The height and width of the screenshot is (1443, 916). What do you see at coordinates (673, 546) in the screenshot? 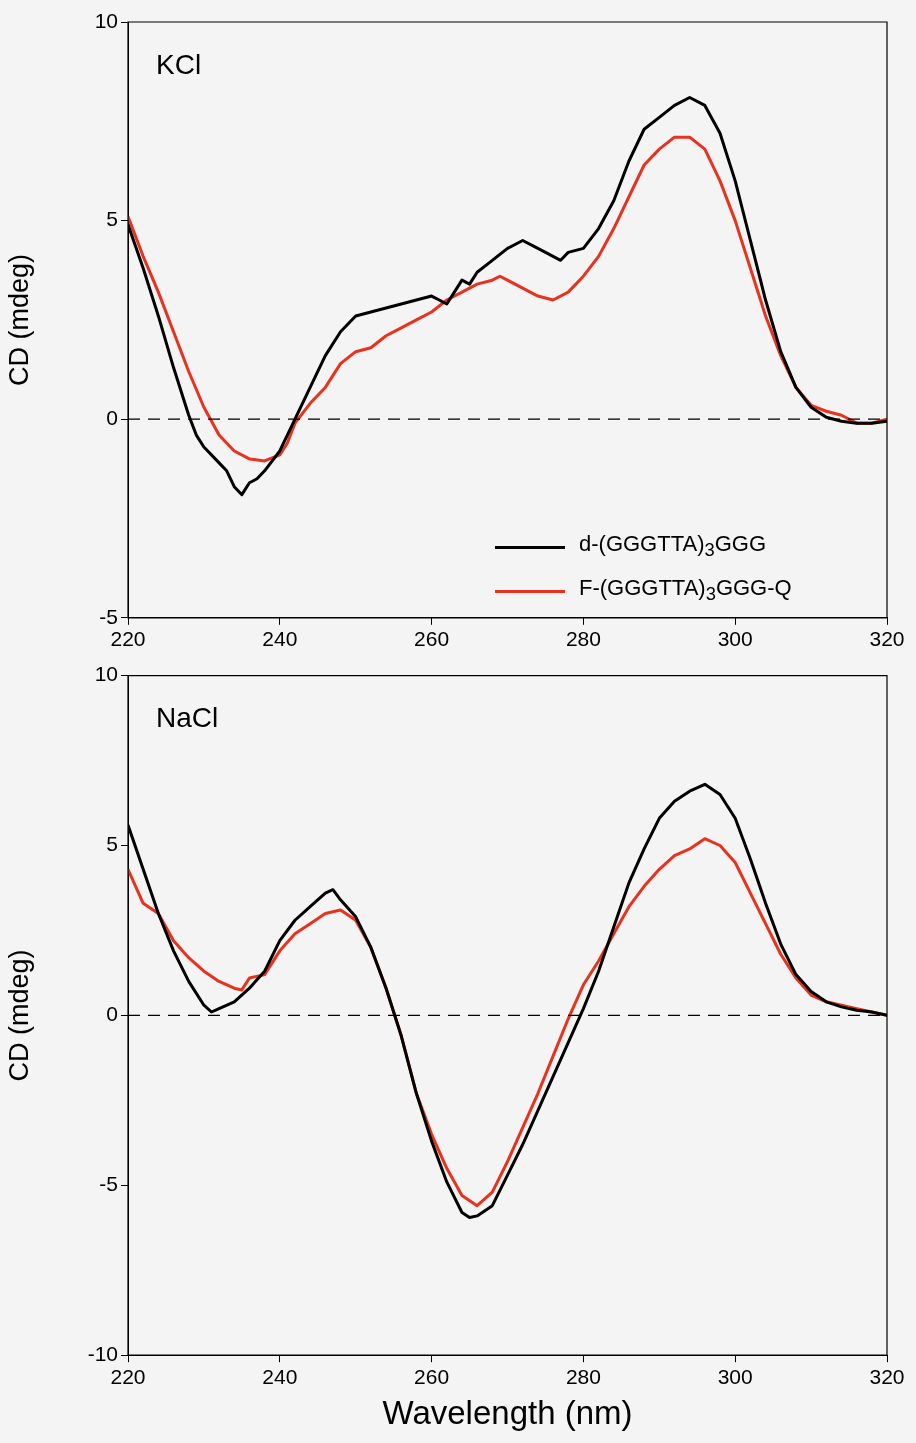
I see `legend-label: d-(GGGTTA)$_{3}$GGG` at bounding box center [673, 546].